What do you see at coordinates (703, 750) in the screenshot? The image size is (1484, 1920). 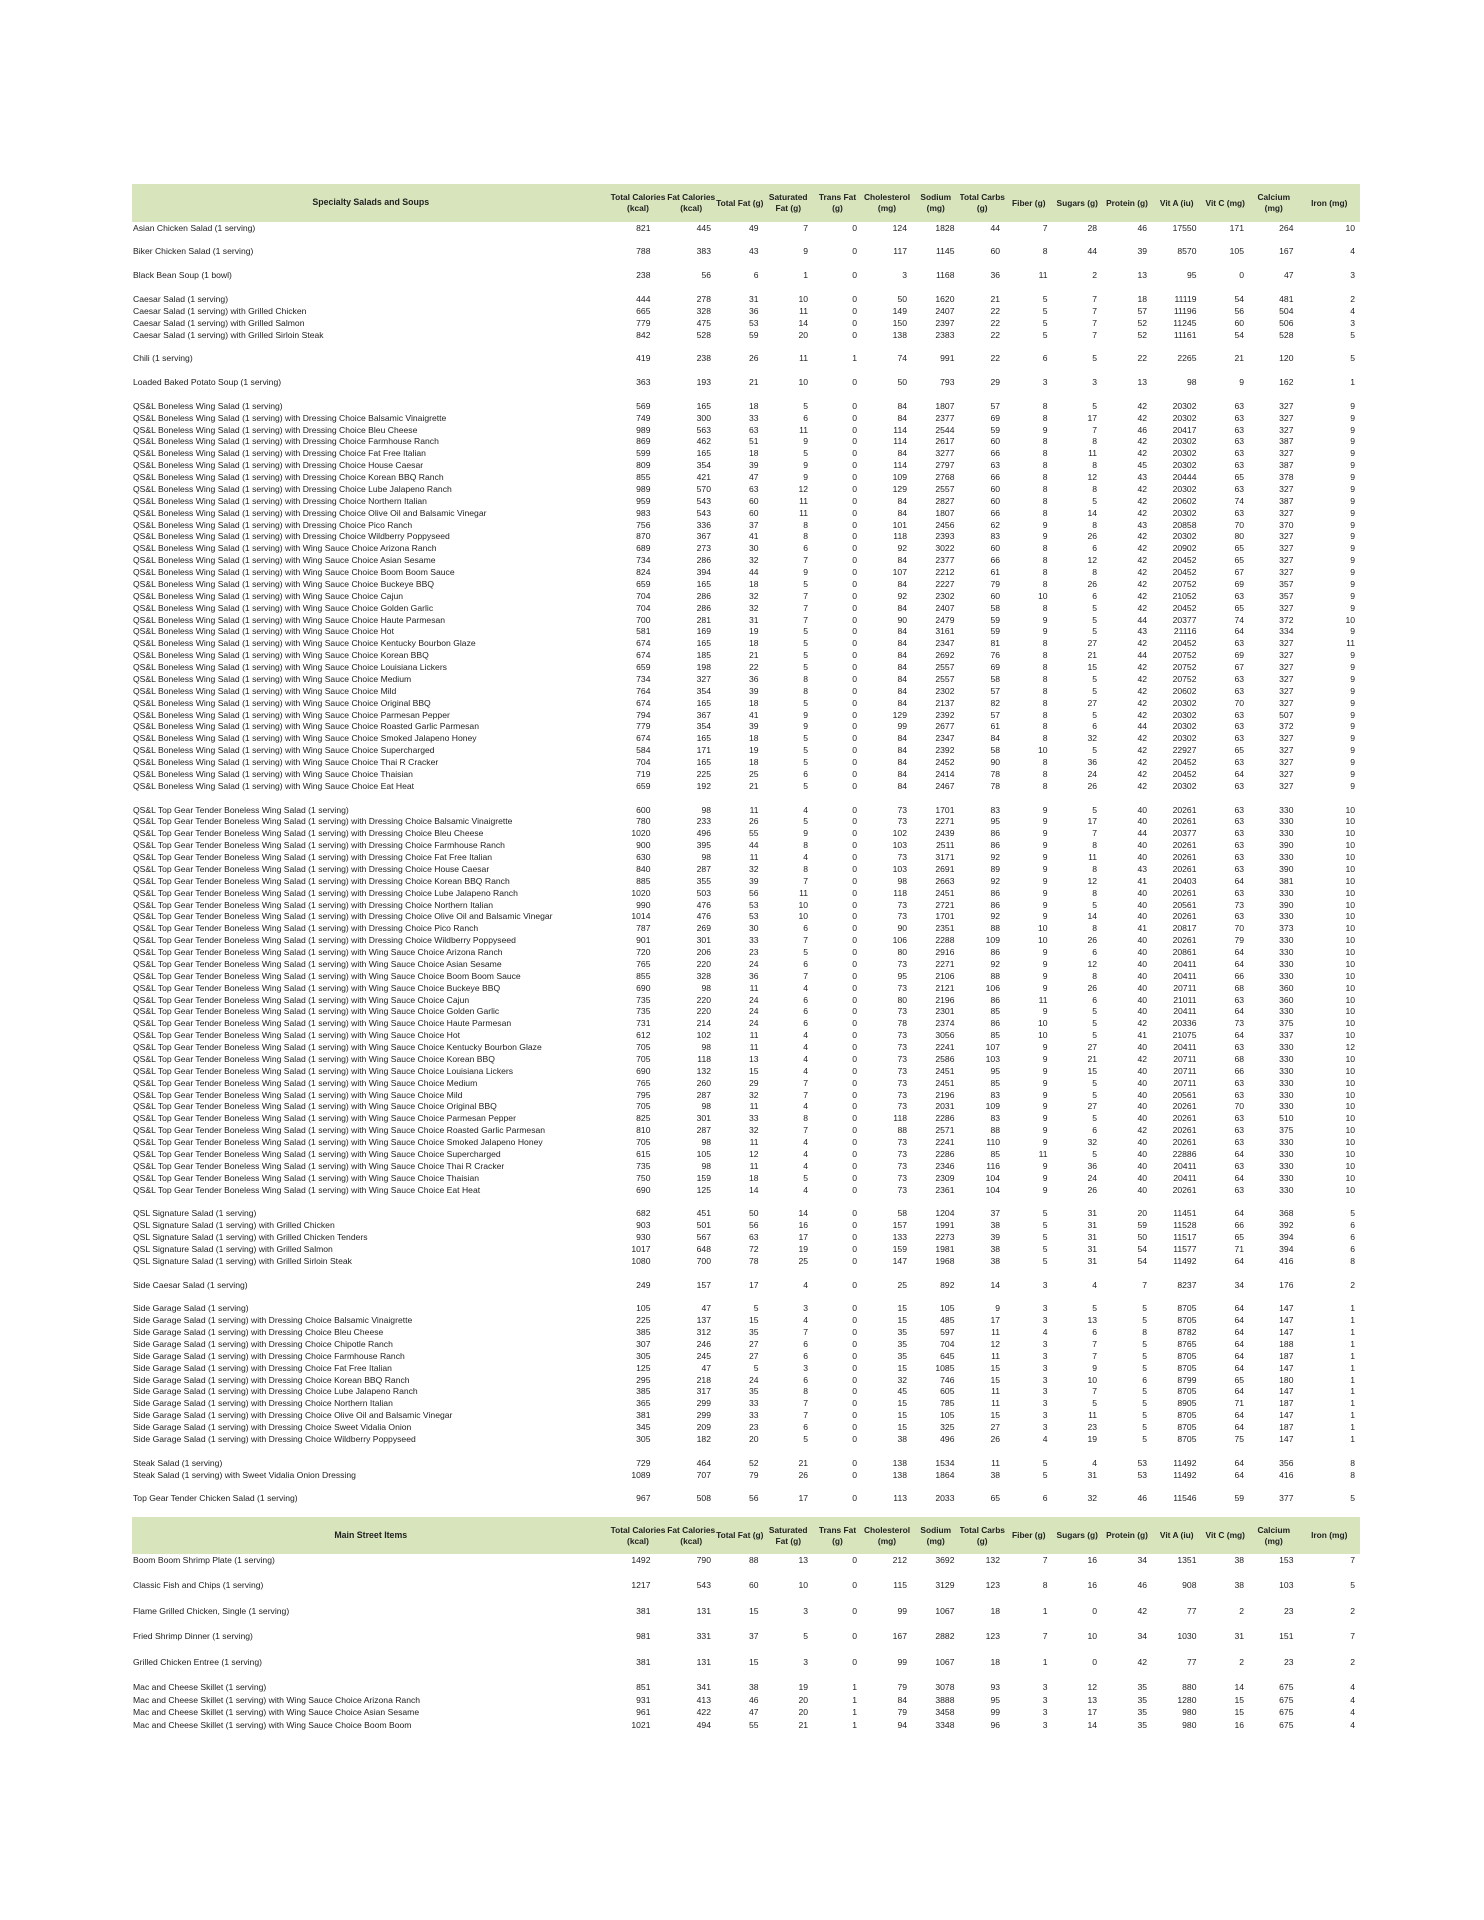 I see `value-cell: 171` at bounding box center [703, 750].